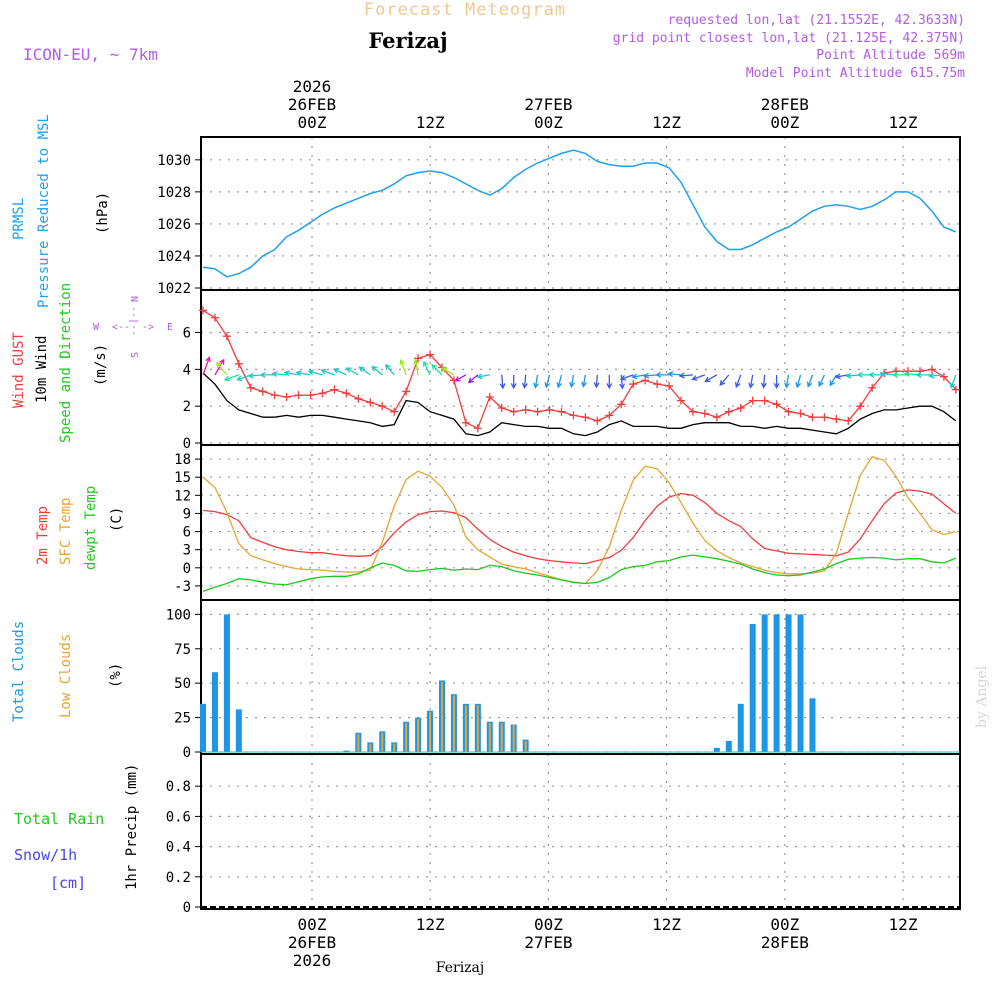 The width and height of the screenshot is (1000, 1000). What do you see at coordinates (174, 289) in the screenshot?
I see `ytick-label: 1022` at bounding box center [174, 289].